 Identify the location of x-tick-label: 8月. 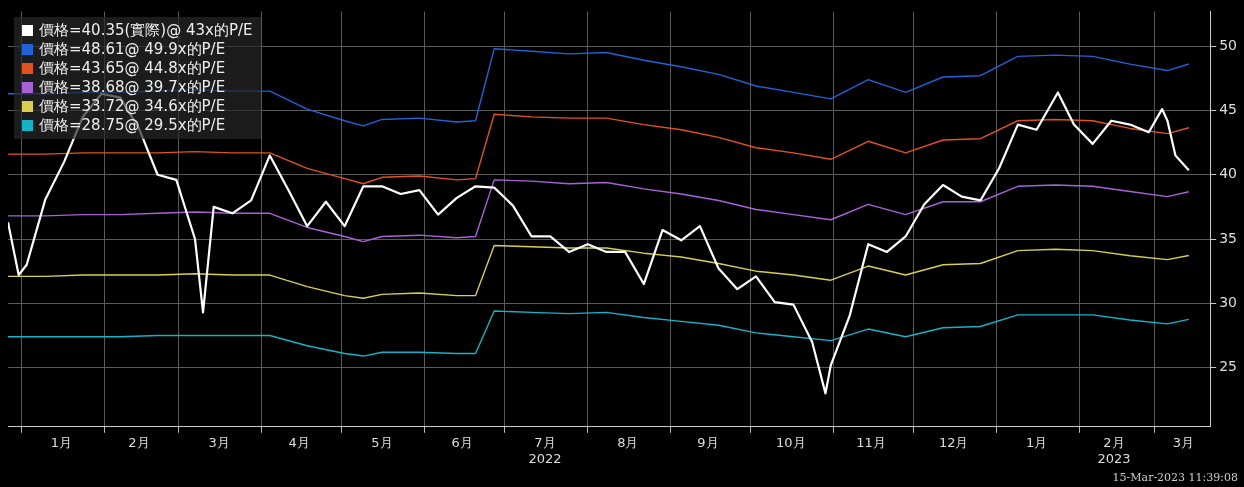
(628, 442).